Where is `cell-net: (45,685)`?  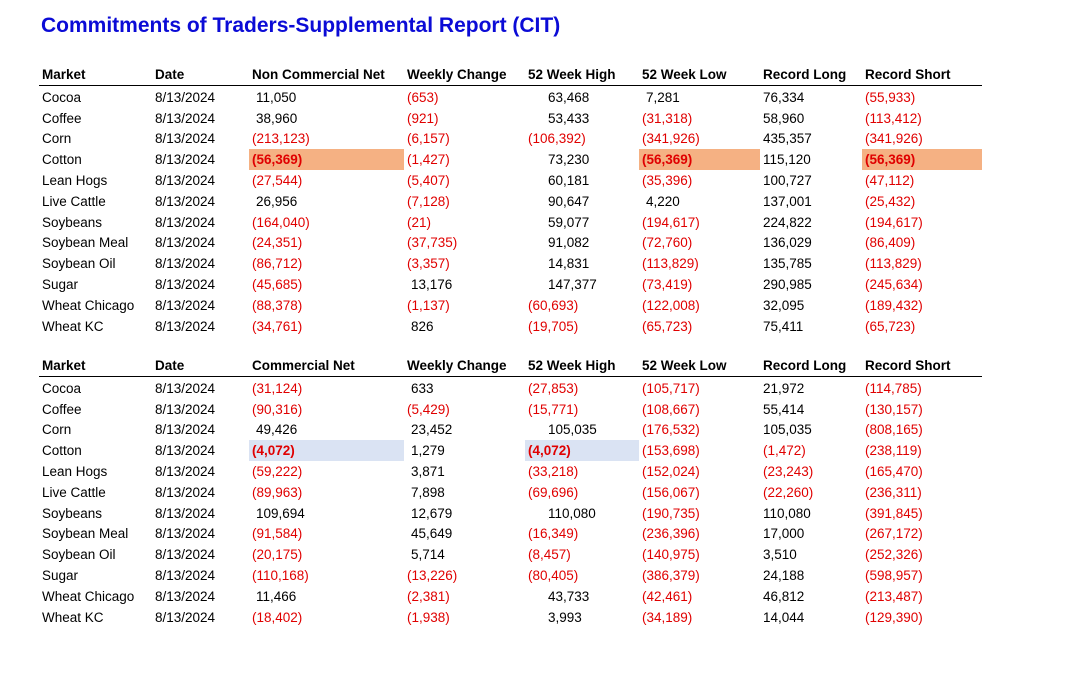
cell-net: (45,685) is located at coordinates (277, 285).